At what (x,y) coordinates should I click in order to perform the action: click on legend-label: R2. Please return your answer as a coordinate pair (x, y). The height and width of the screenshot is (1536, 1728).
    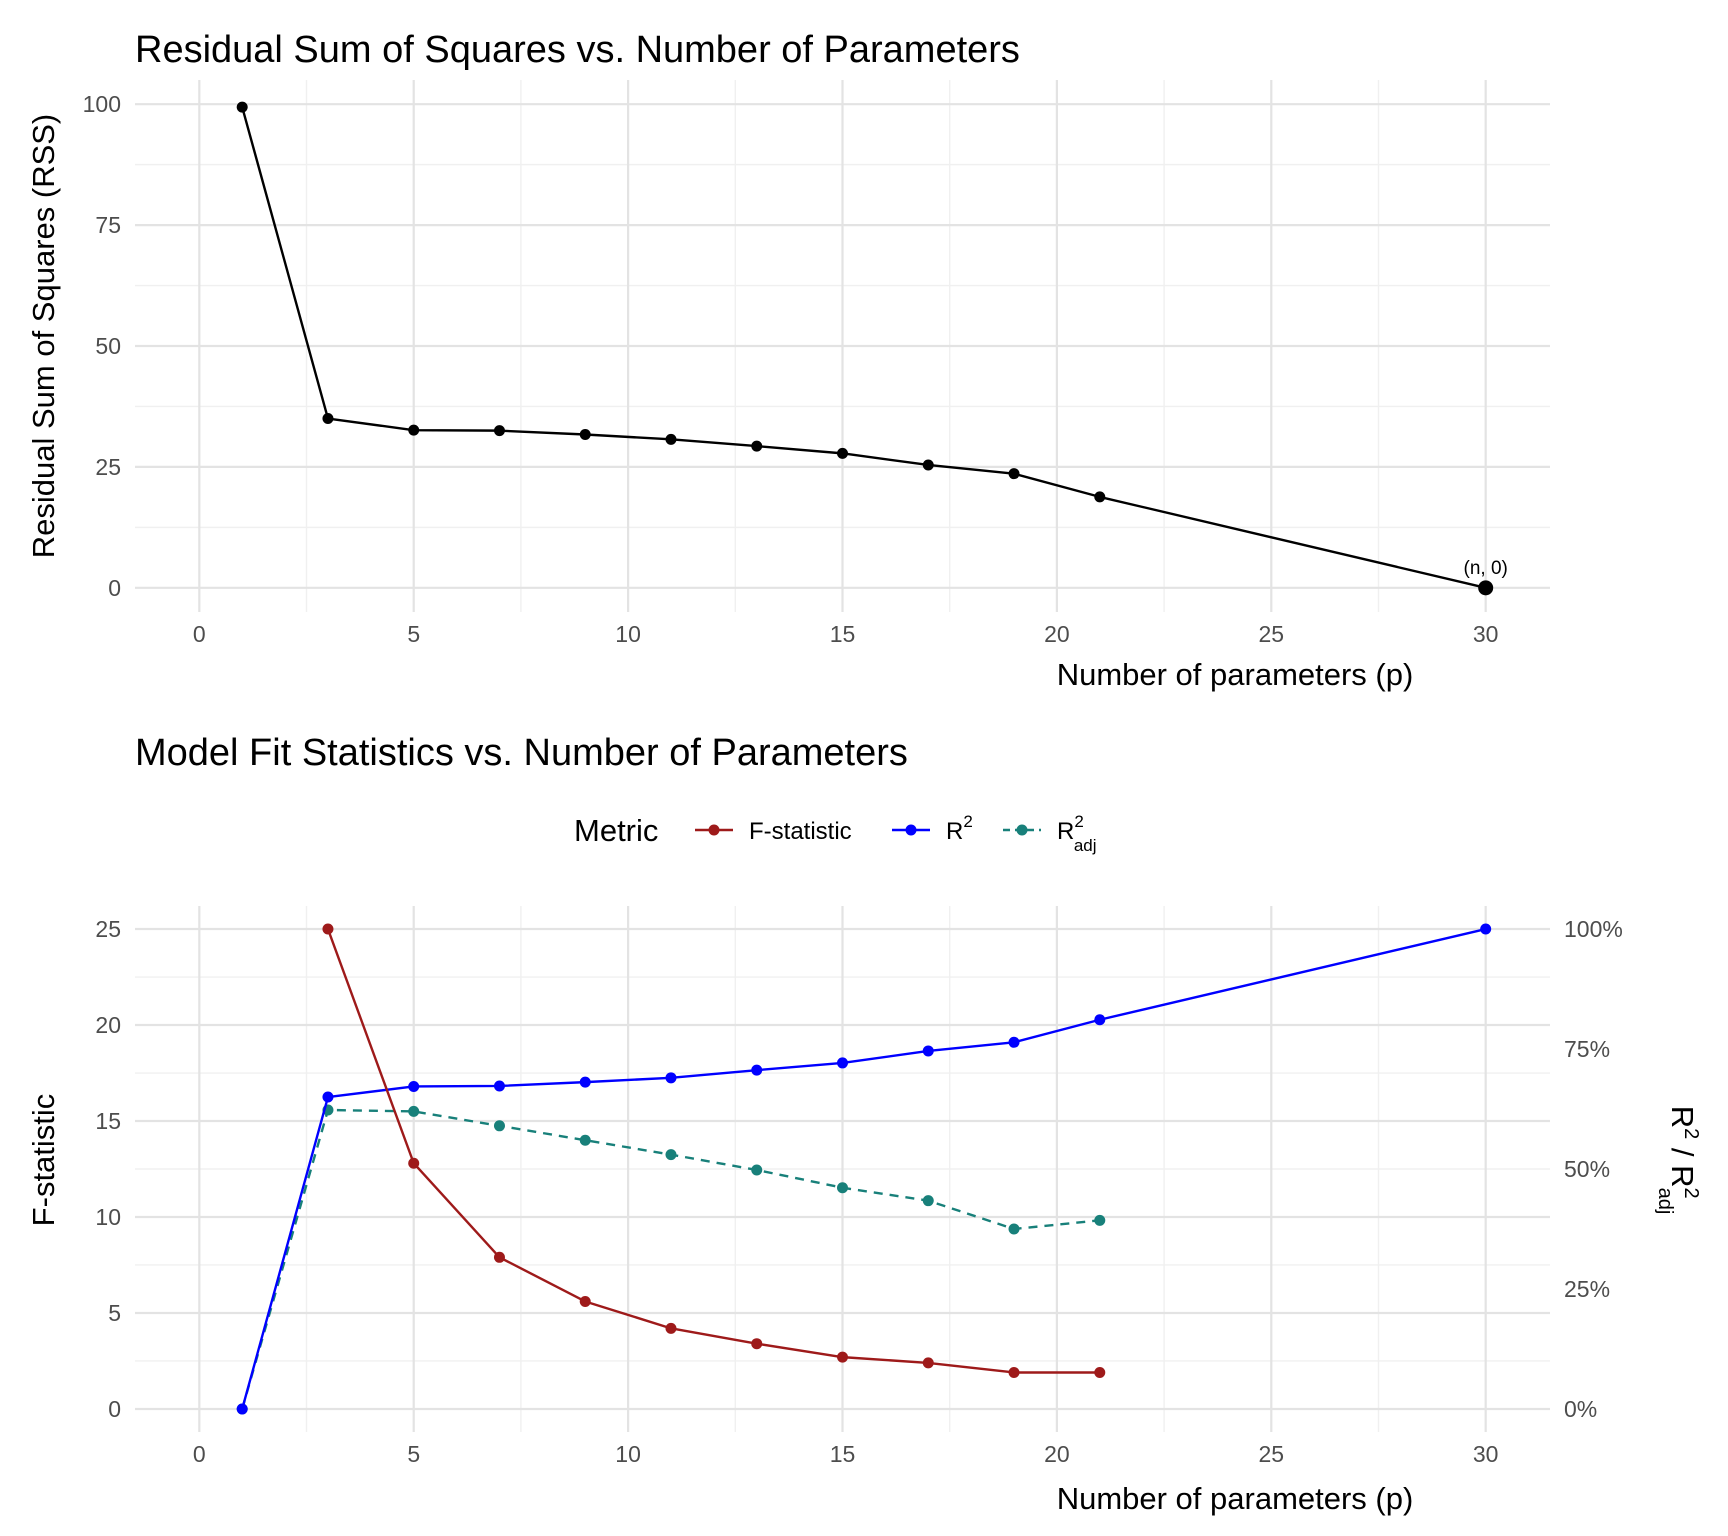
    Looking at the image, I should click on (959, 828).